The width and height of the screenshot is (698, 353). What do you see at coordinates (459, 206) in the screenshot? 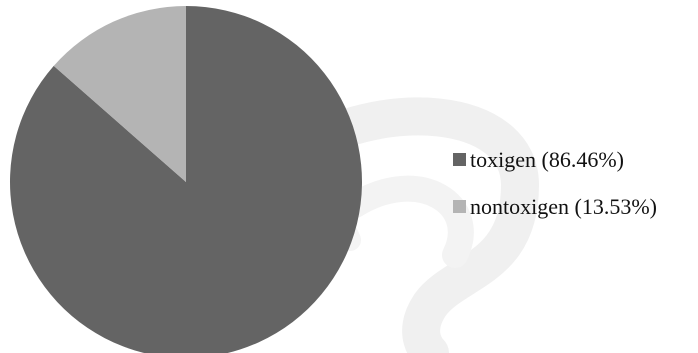
I see `legend-swatch-nontoxigen` at bounding box center [459, 206].